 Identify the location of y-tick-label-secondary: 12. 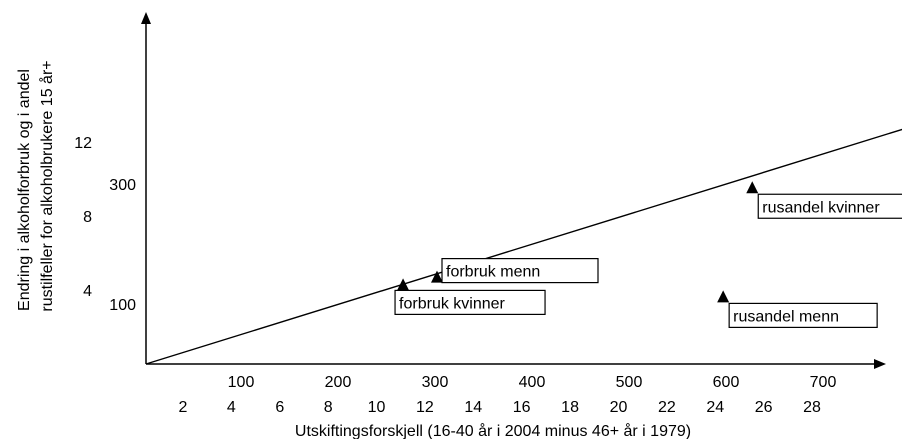
(83, 143).